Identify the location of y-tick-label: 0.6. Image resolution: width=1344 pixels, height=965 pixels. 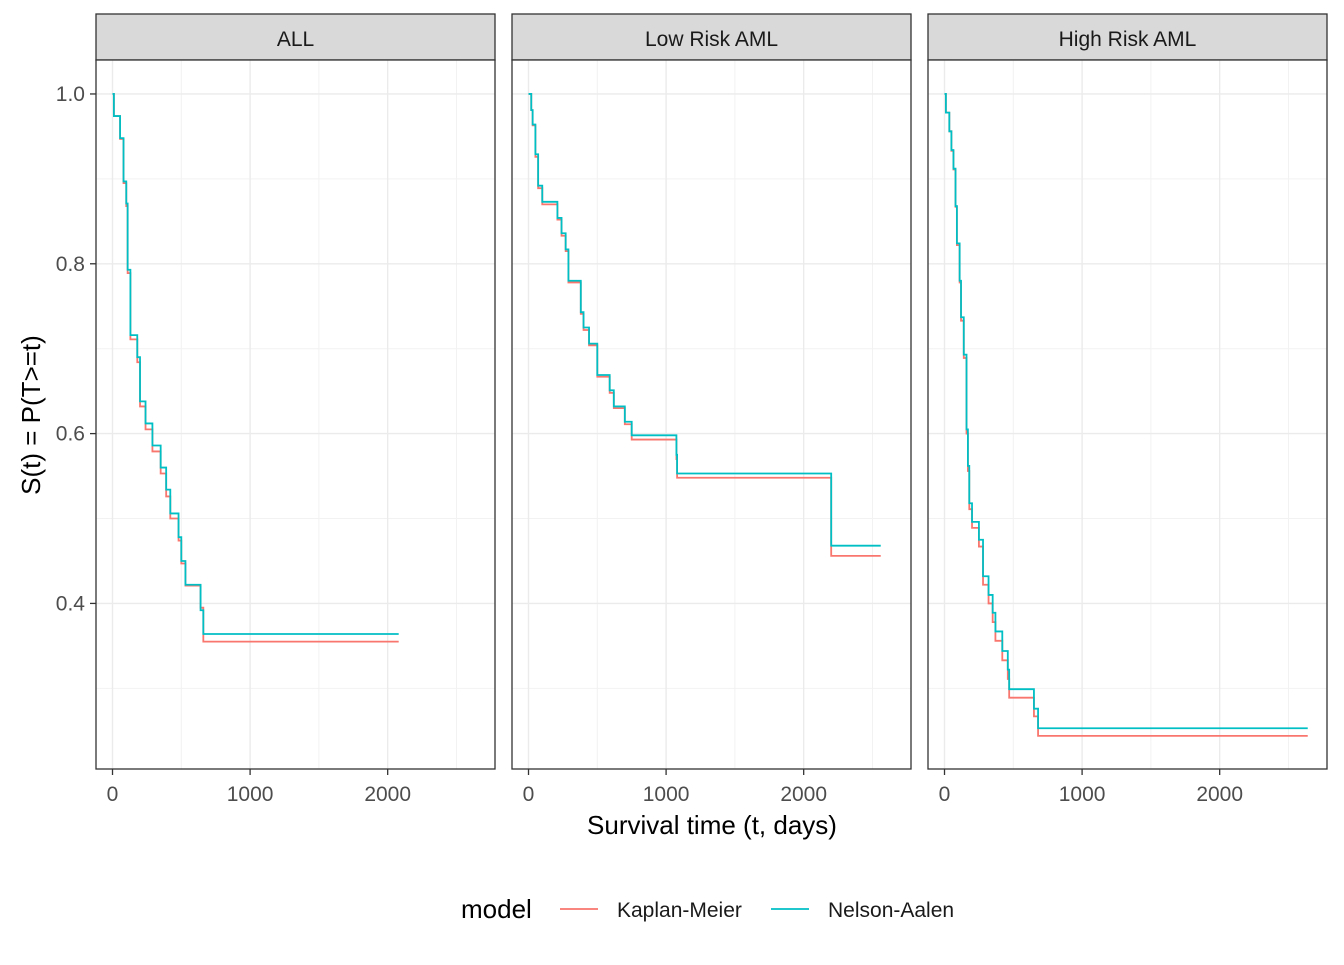
(70, 434).